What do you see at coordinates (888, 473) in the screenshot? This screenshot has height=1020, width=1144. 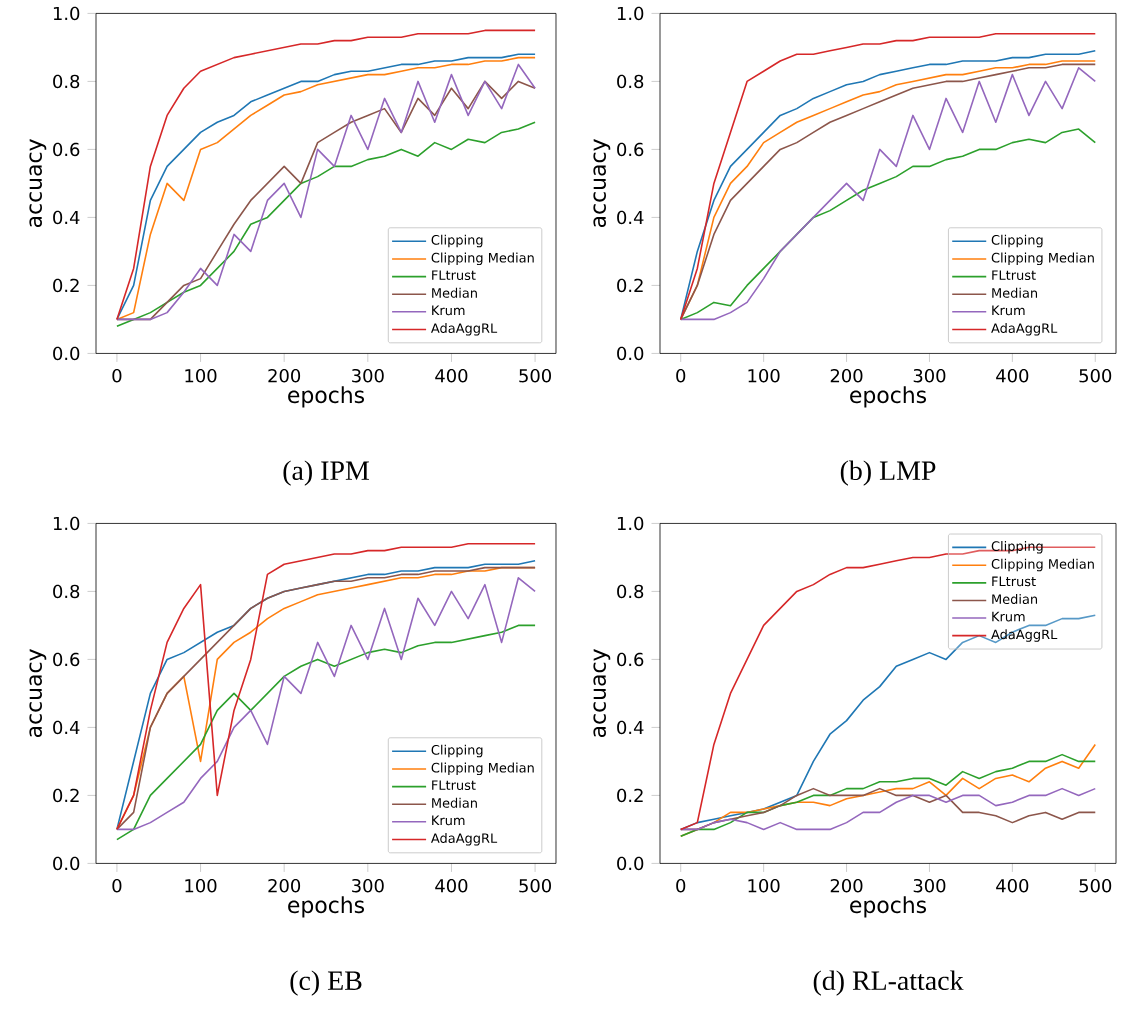 I see `text: (b) LMP` at bounding box center [888, 473].